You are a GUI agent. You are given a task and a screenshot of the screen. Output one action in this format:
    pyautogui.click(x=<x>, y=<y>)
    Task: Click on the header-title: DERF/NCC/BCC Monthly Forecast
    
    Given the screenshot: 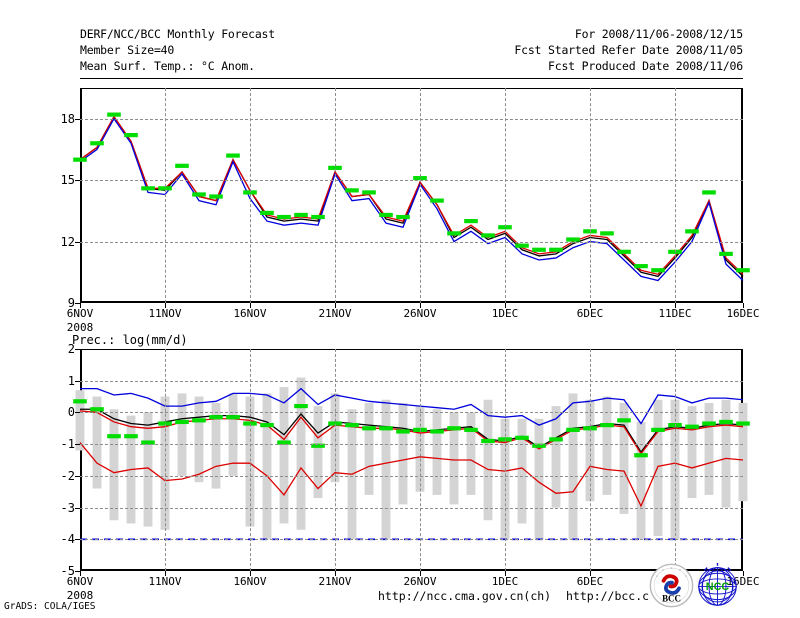 What is the action you would take?
    pyautogui.click(x=177, y=34)
    